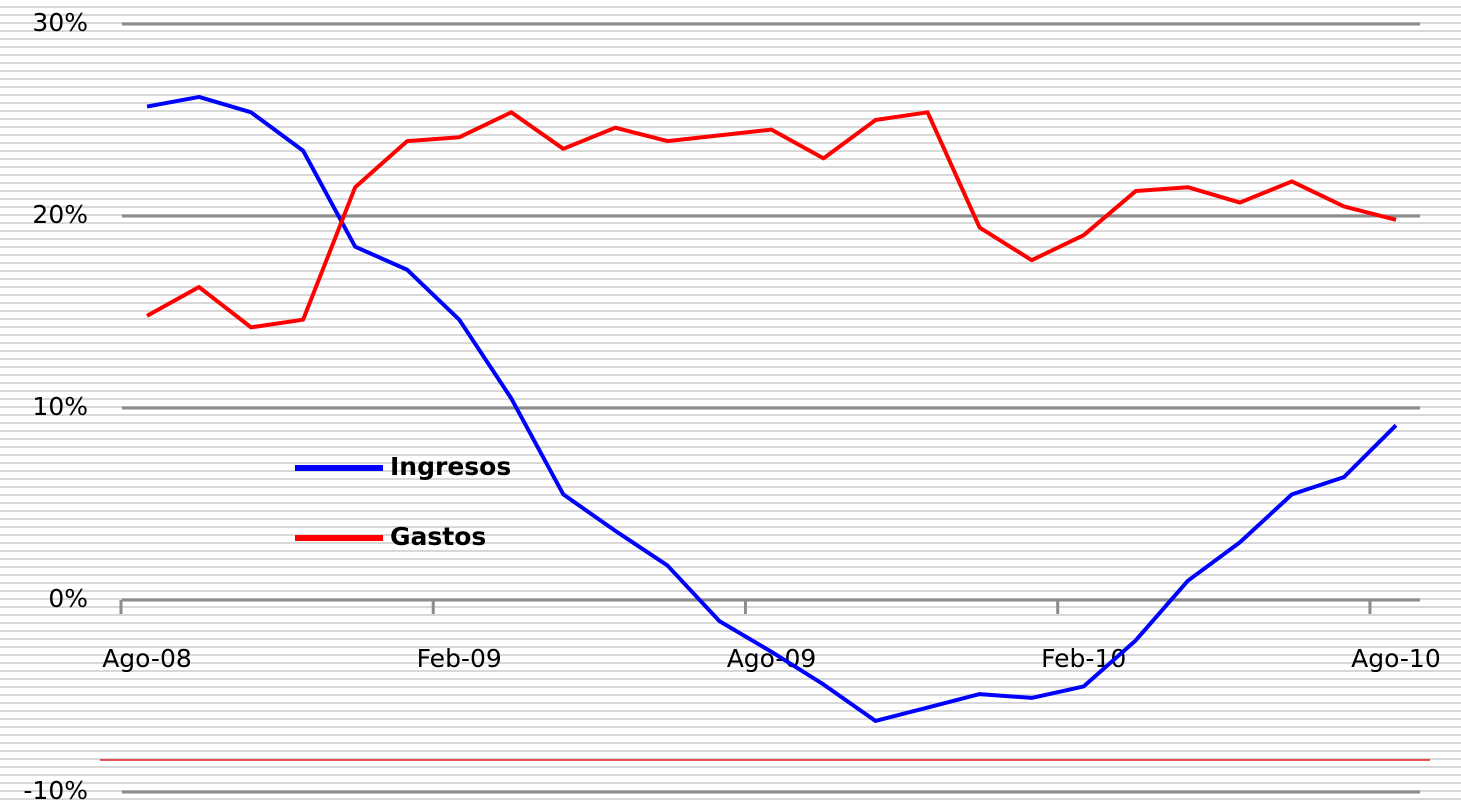  What do you see at coordinates (147, 658) in the screenshot?
I see `x-tick-label: Ago-08` at bounding box center [147, 658].